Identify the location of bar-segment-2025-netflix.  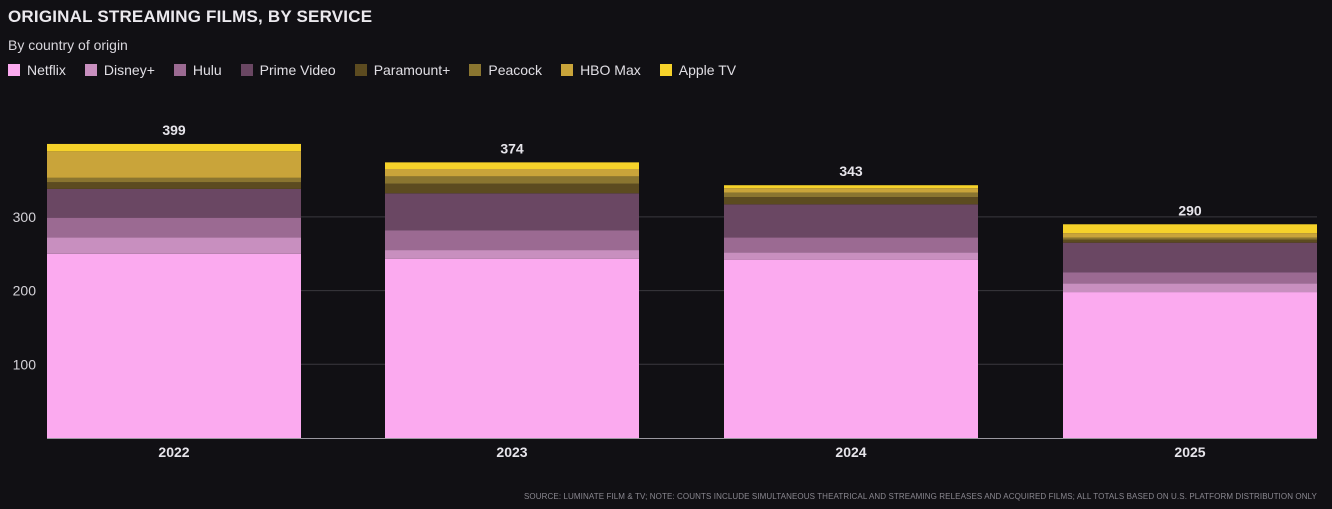
(1190, 365).